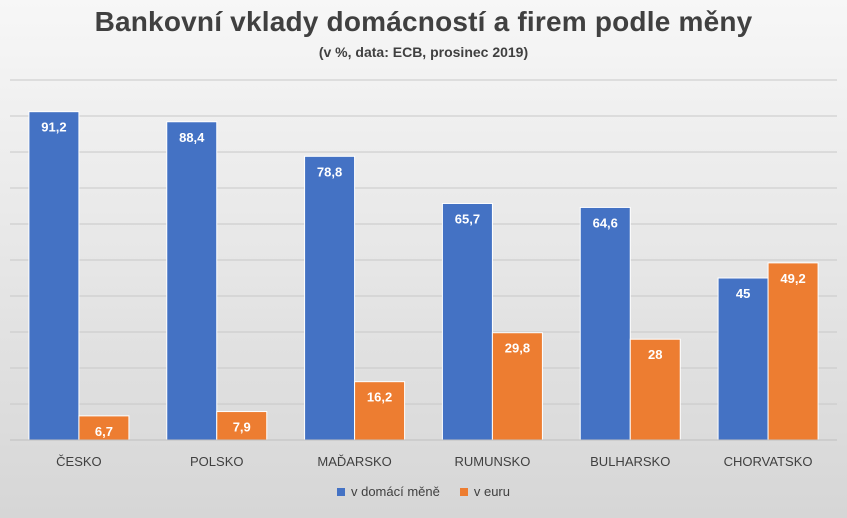  Describe the element at coordinates (329, 171) in the screenshot. I see `data-label: 78,8` at that location.